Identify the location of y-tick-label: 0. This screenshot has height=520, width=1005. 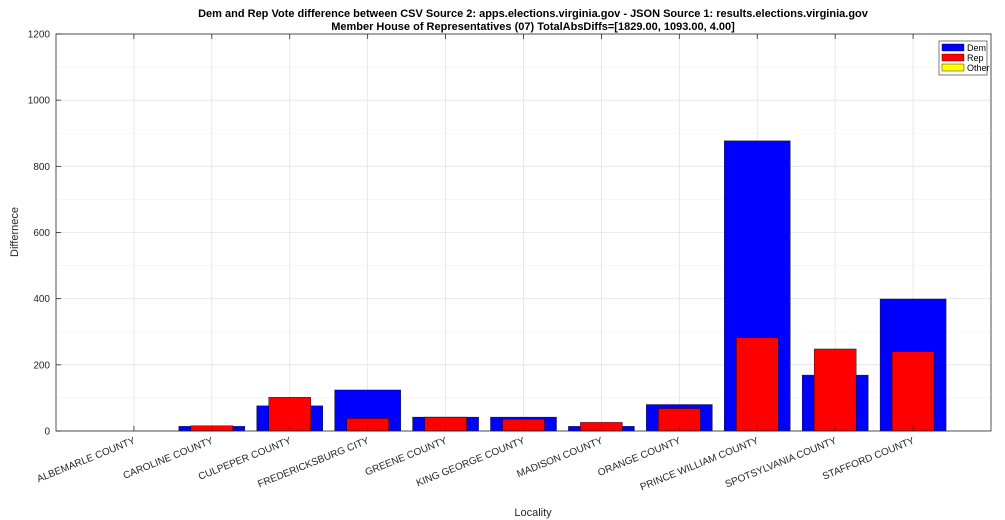
(47, 432).